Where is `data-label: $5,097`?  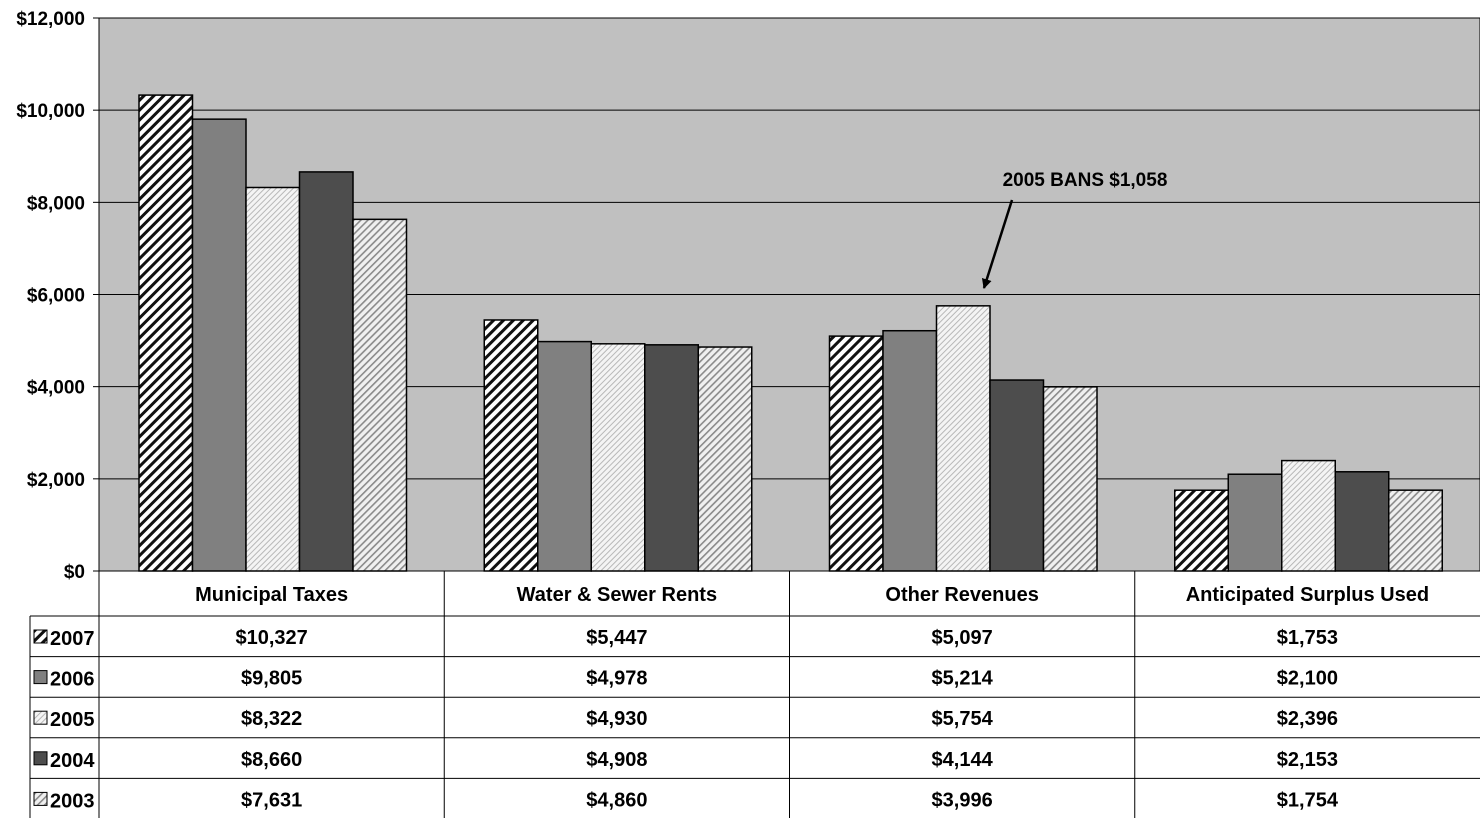
data-label: $5,097 is located at coordinates (962, 638).